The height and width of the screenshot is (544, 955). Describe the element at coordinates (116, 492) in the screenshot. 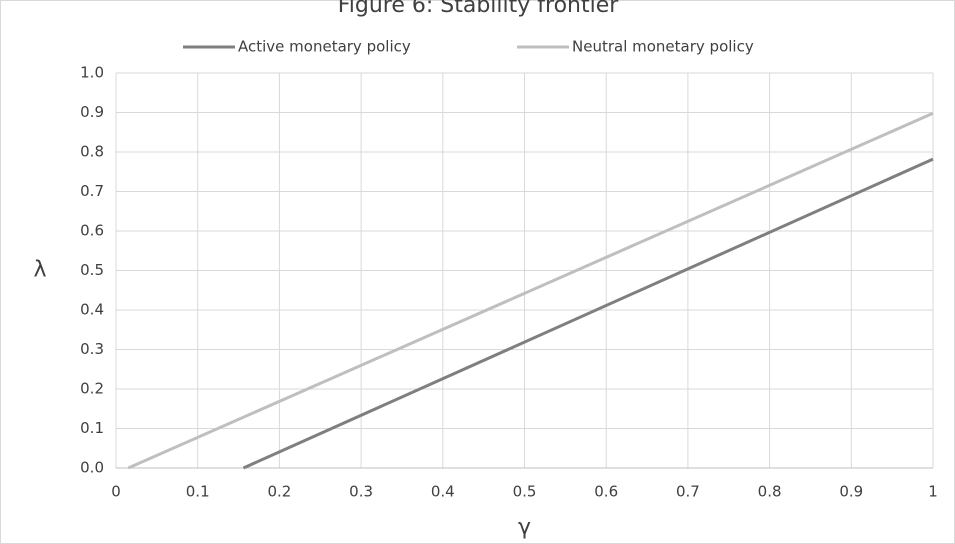

I see `x-tick-label: 0` at that location.